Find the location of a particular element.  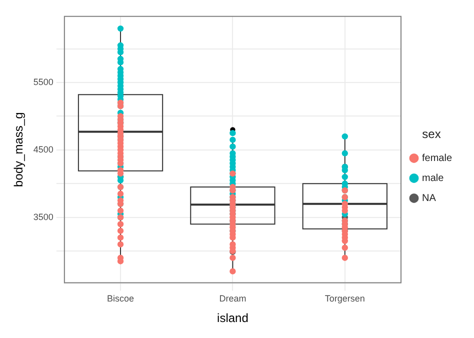

legend-label: female is located at coordinates (437, 158).